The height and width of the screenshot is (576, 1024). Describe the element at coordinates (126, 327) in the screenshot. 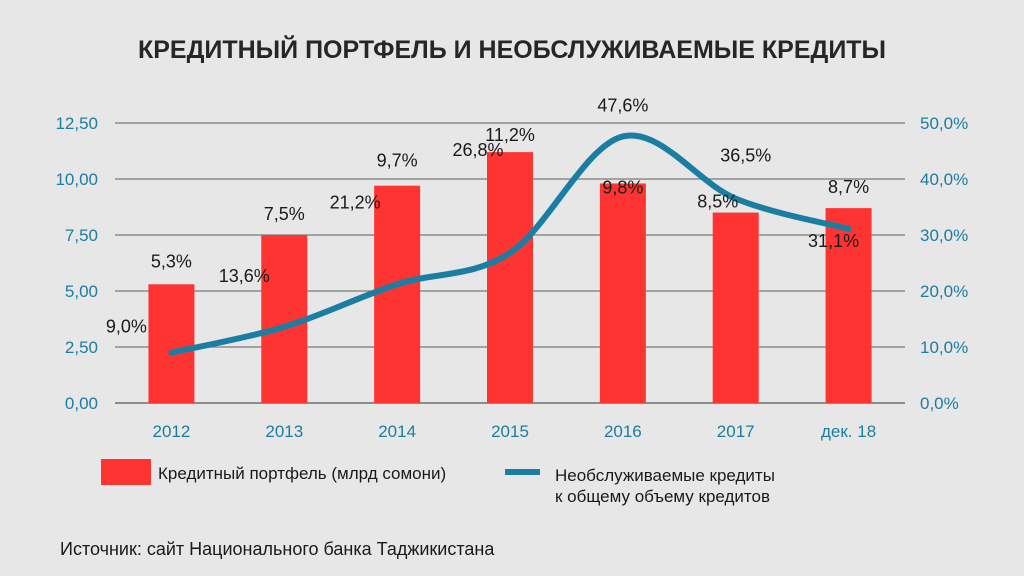

I see `line-value-label: 9,0%` at that location.